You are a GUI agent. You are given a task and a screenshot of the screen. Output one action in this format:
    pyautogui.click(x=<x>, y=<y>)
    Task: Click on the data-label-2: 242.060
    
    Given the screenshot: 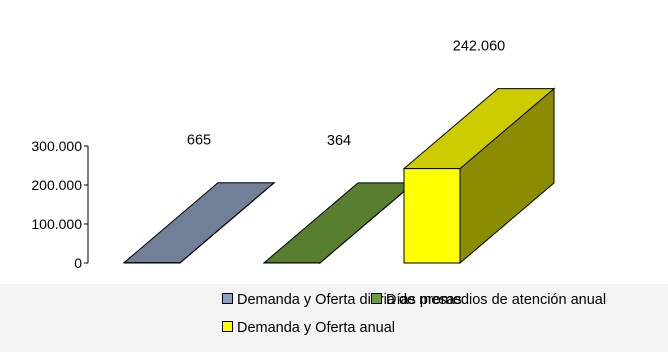 What is the action you would take?
    pyautogui.click(x=479, y=47)
    